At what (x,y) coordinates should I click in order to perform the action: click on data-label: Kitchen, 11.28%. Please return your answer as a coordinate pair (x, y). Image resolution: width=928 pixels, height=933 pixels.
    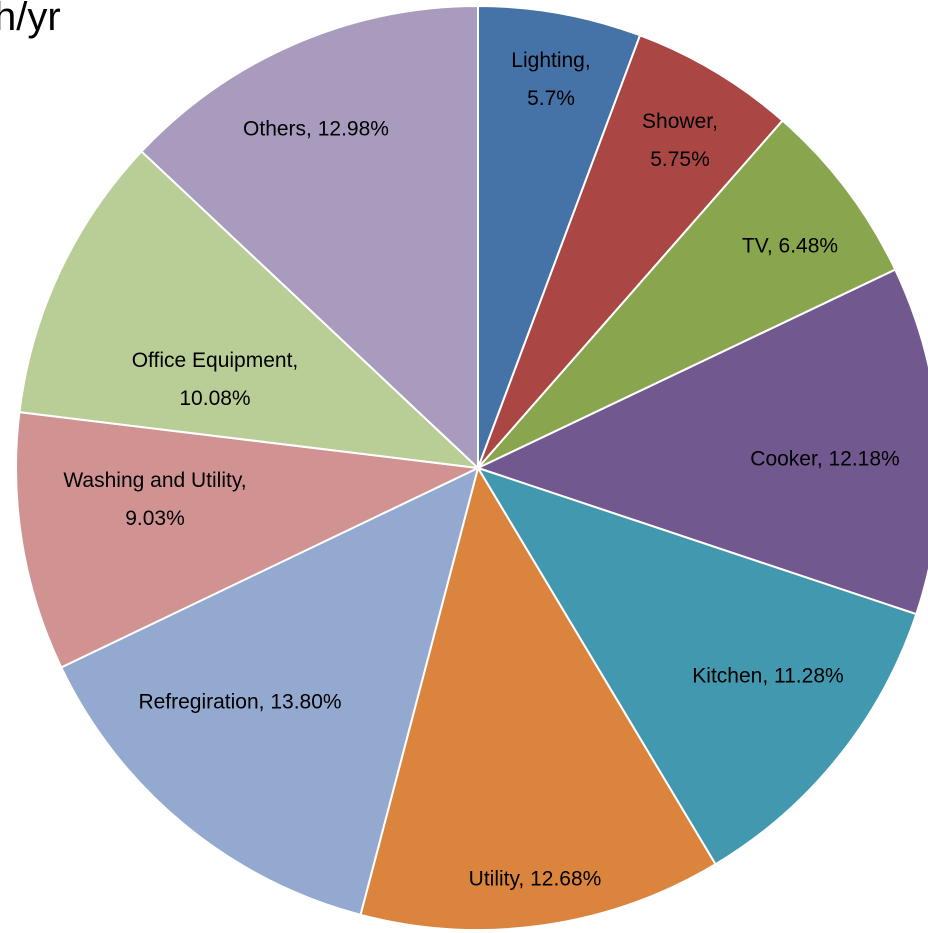
    Looking at the image, I should click on (767, 676).